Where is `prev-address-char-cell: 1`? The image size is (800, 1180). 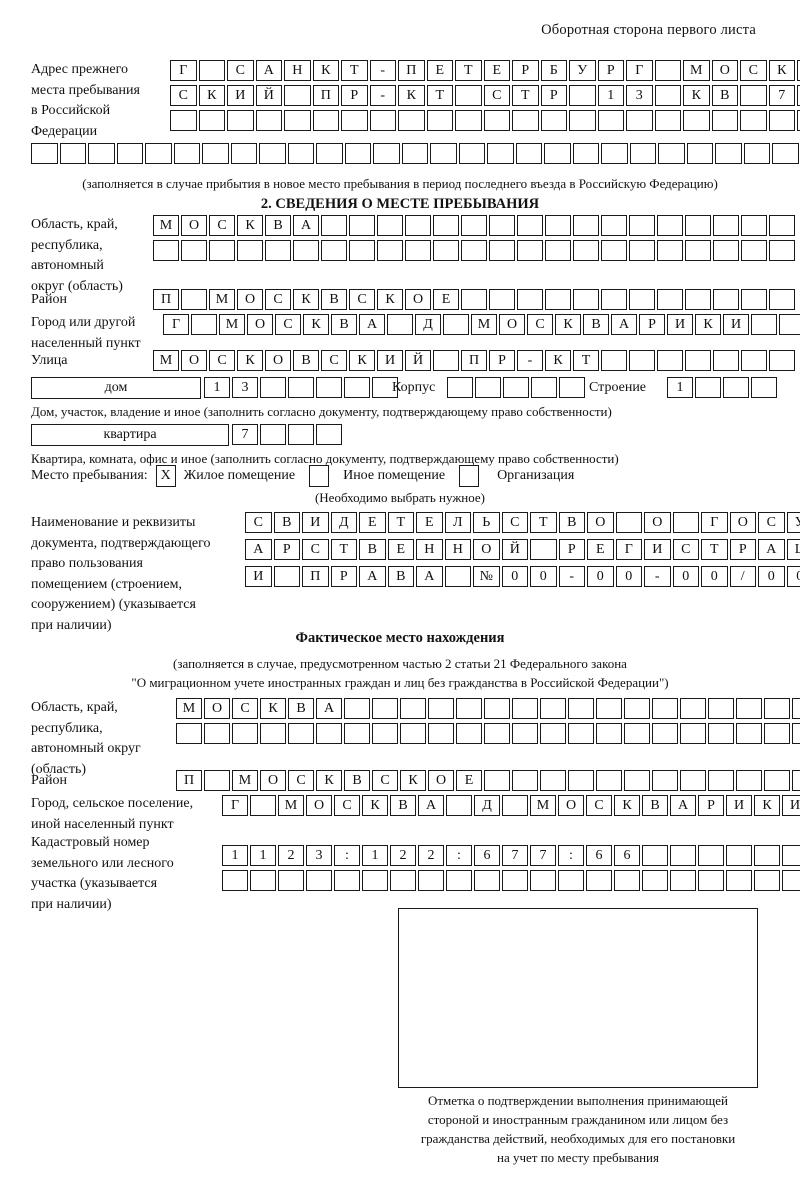 prev-address-char-cell: 1 is located at coordinates (610, 95).